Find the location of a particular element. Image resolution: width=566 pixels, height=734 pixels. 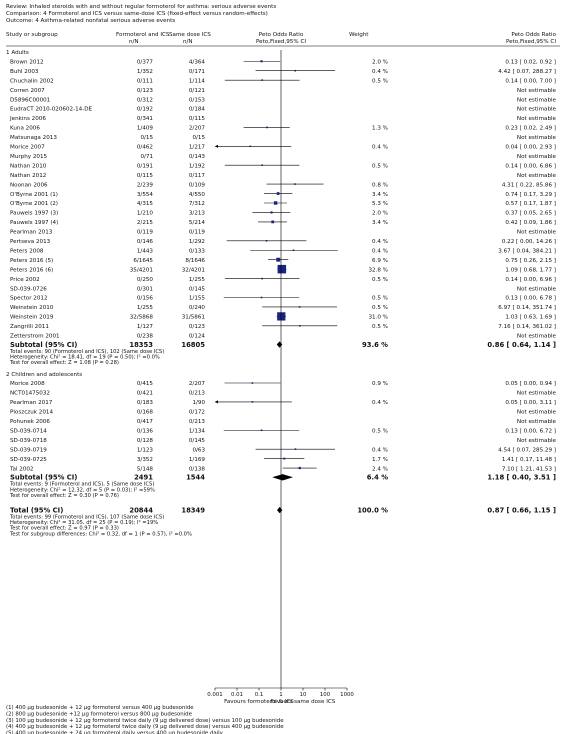

x-tick-label: 100 is located at coordinates (325, 695).